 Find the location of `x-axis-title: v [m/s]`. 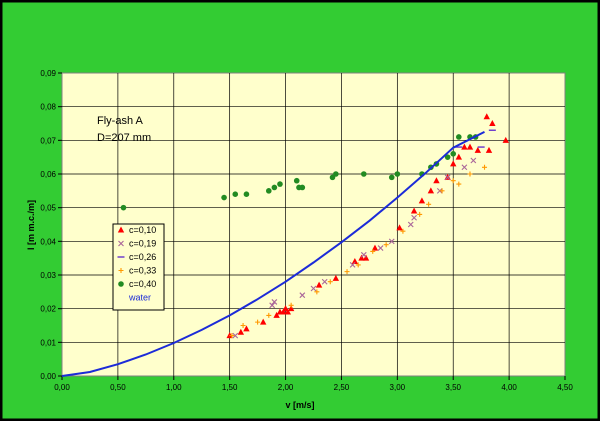

x-axis-title: v [m/s] is located at coordinates (299, 405).